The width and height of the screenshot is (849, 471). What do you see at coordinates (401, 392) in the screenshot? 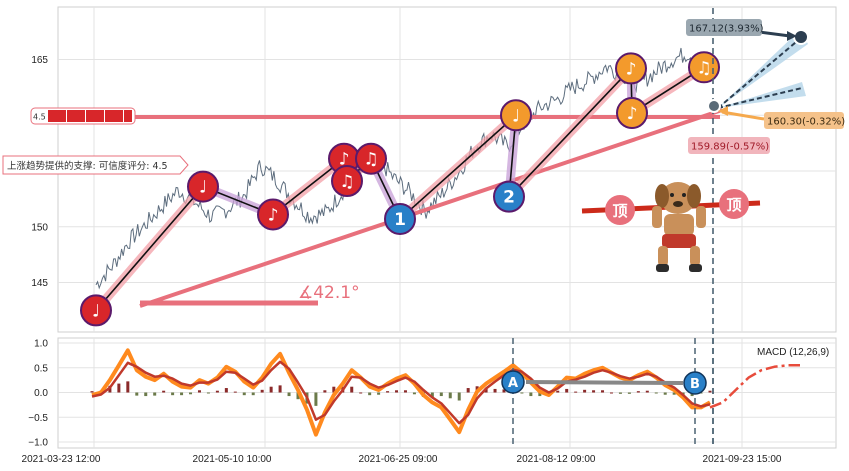
I see `macd-signal-line` at bounding box center [401, 392].